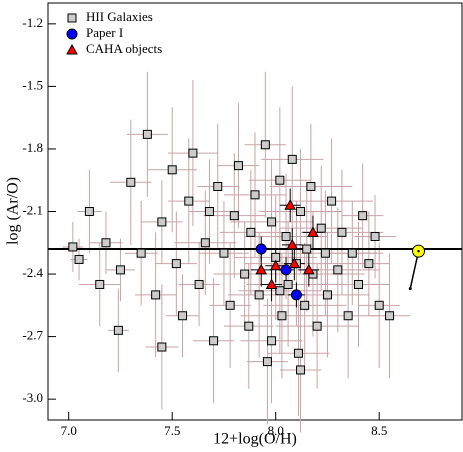 The image size is (463, 452). What do you see at coordinates (69, 430) in the screenshot?
I see `x-tick-label: 7.0` at bounding box center [69, 430].